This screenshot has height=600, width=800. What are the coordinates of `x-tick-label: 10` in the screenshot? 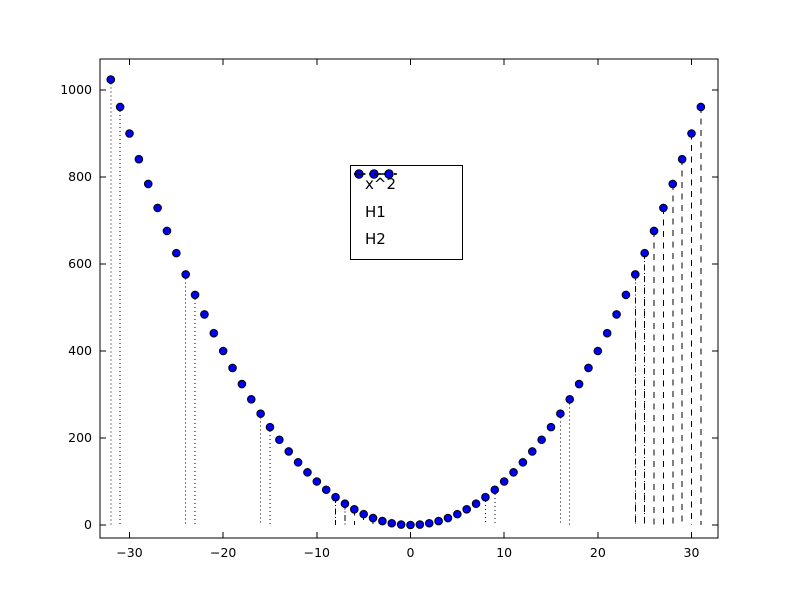 It's located at (504, 552).